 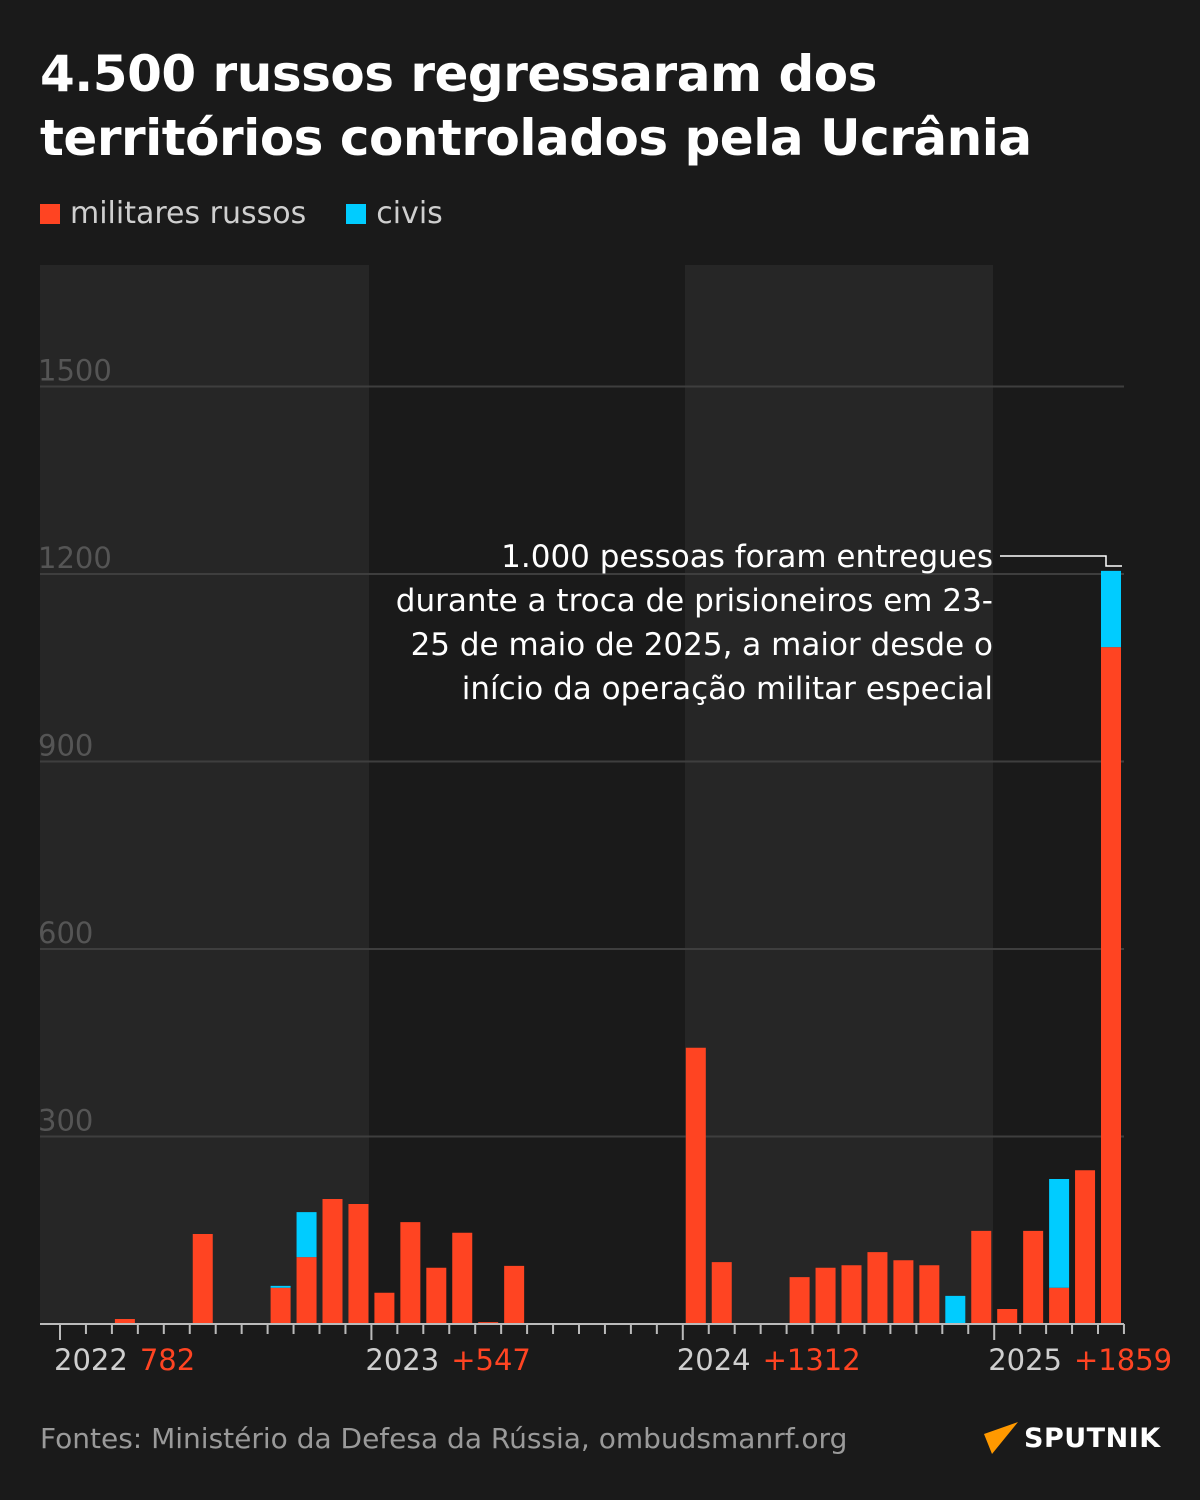 What do you see at coordinates (1001, 1438) in the screenshot?
I see `sputnik-arrow-icon` at bounding box center [1001, 1438].